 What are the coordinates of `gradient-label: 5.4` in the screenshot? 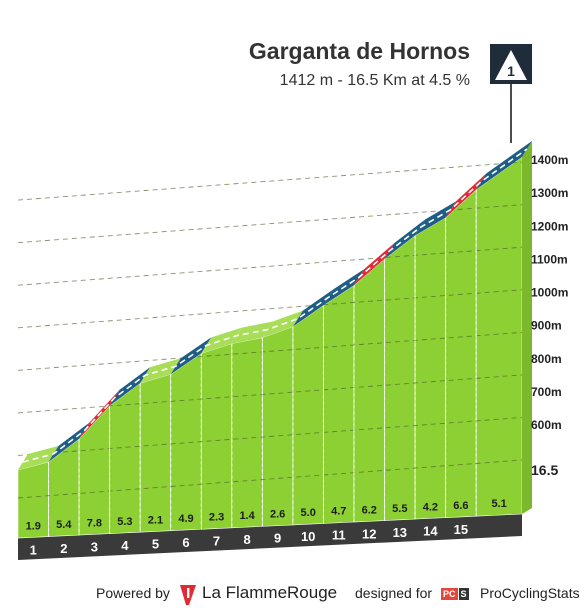 It's located at (64, 525).